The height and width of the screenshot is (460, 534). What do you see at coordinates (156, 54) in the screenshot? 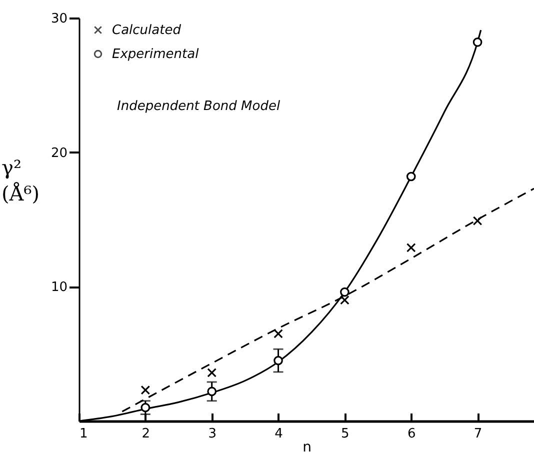
I see `legend-label: Experimental` at bounding box center [156, 54].